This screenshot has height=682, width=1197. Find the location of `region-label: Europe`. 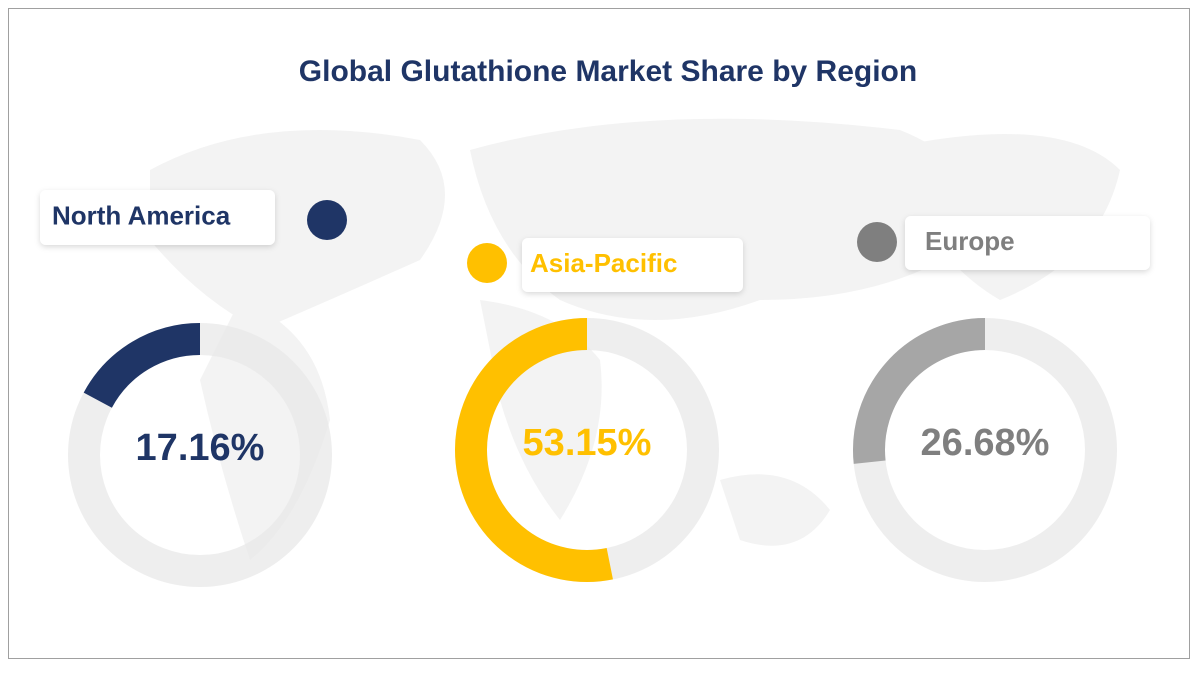

region-label: Europe is located at coordinates (970, 241).